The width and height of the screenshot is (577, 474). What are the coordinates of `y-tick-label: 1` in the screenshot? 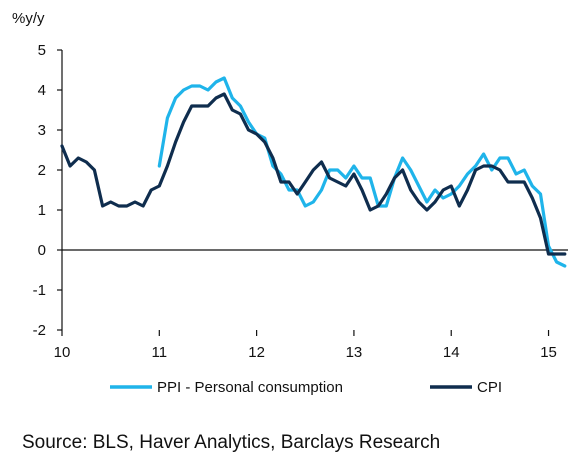 It's located at (42, 210).